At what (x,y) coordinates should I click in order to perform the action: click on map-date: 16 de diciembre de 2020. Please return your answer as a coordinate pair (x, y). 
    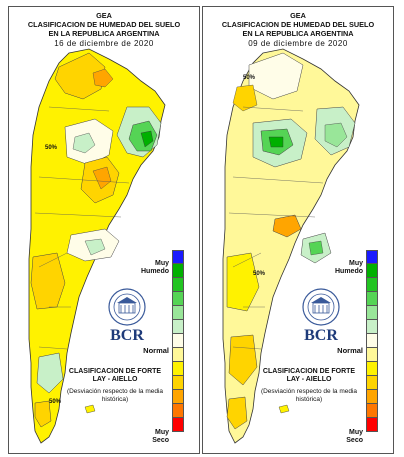
    Looking at the image, I should click on (104, 43).